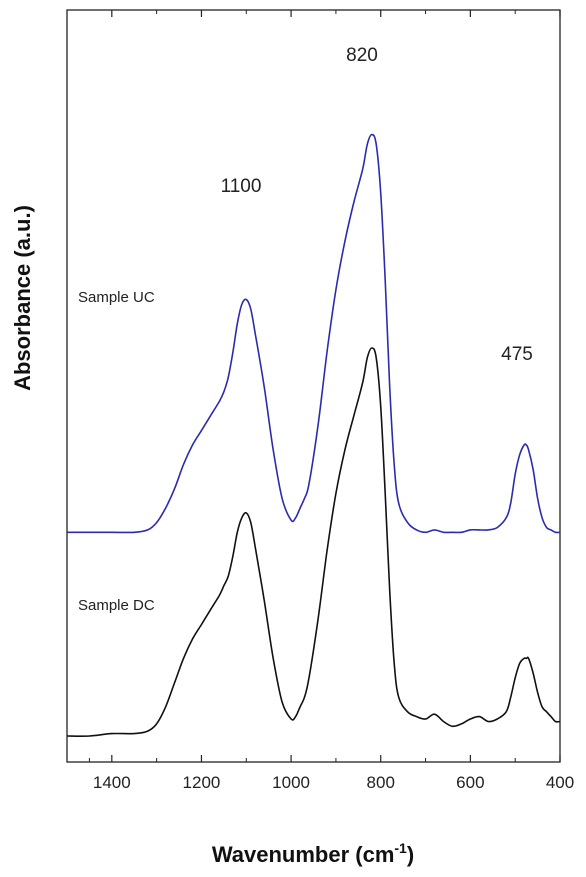 The width and height of the screenshot is (586, 877). I want to click on x-tick-label: 1400, so click(112, 782).